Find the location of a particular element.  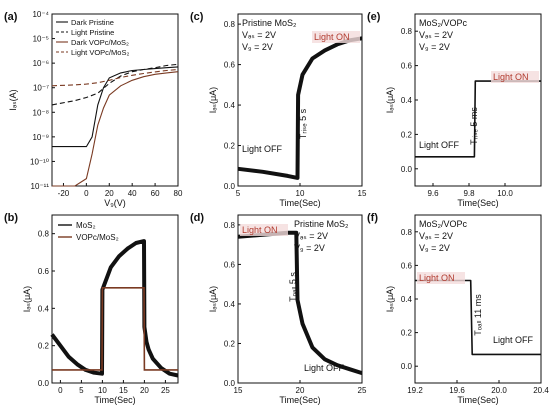

legend-label: Light Pristine is located at coordinates (92, 32).